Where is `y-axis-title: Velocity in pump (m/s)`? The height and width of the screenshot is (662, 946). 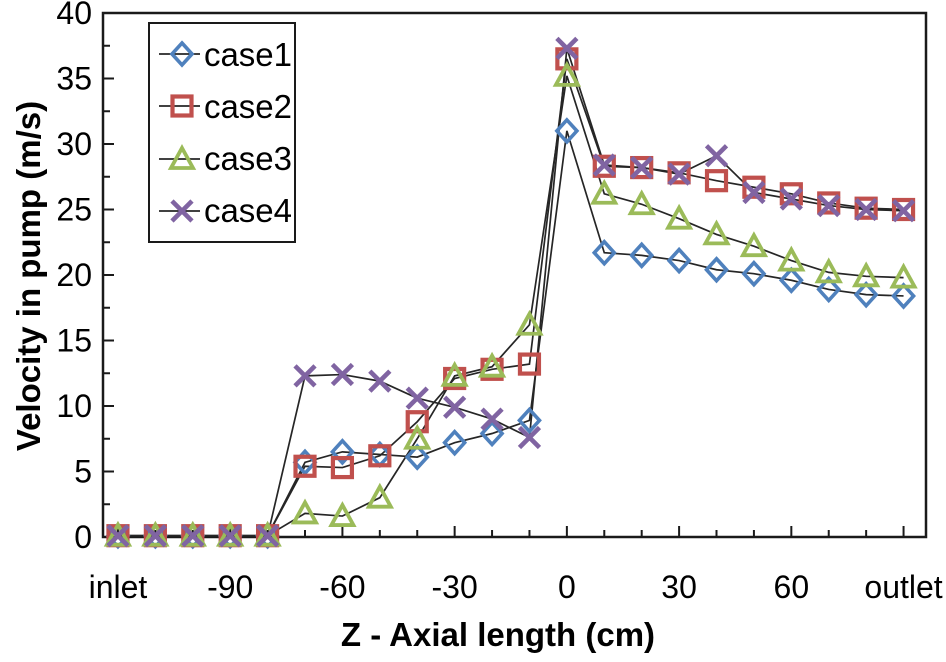
y-axis-title: Velocity in pump (m/s) is located at coordinates (28, 276).